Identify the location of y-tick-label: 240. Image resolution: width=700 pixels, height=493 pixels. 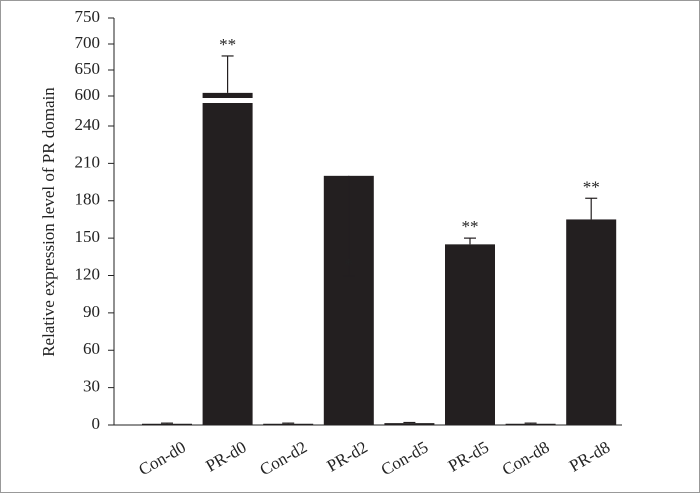
(88, 124).